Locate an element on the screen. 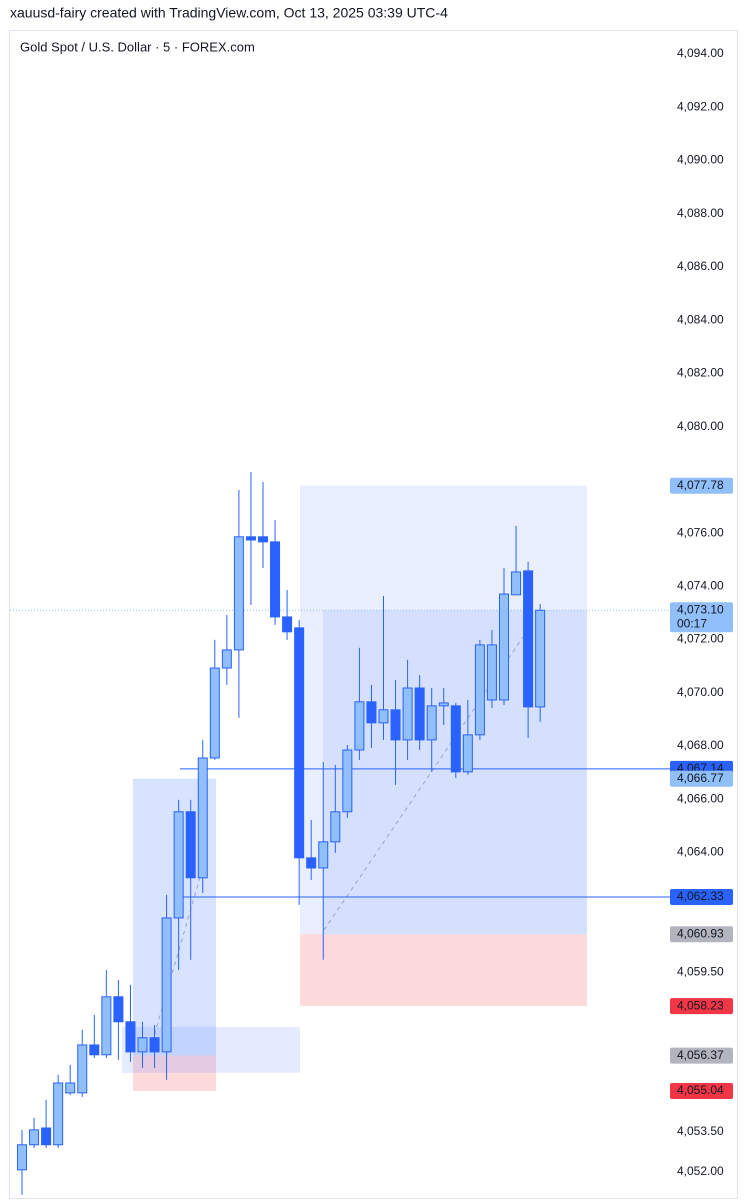 This screenshot has height=1200, width=748. price-label: 4,062.33 is located at coordinates (700, 896).